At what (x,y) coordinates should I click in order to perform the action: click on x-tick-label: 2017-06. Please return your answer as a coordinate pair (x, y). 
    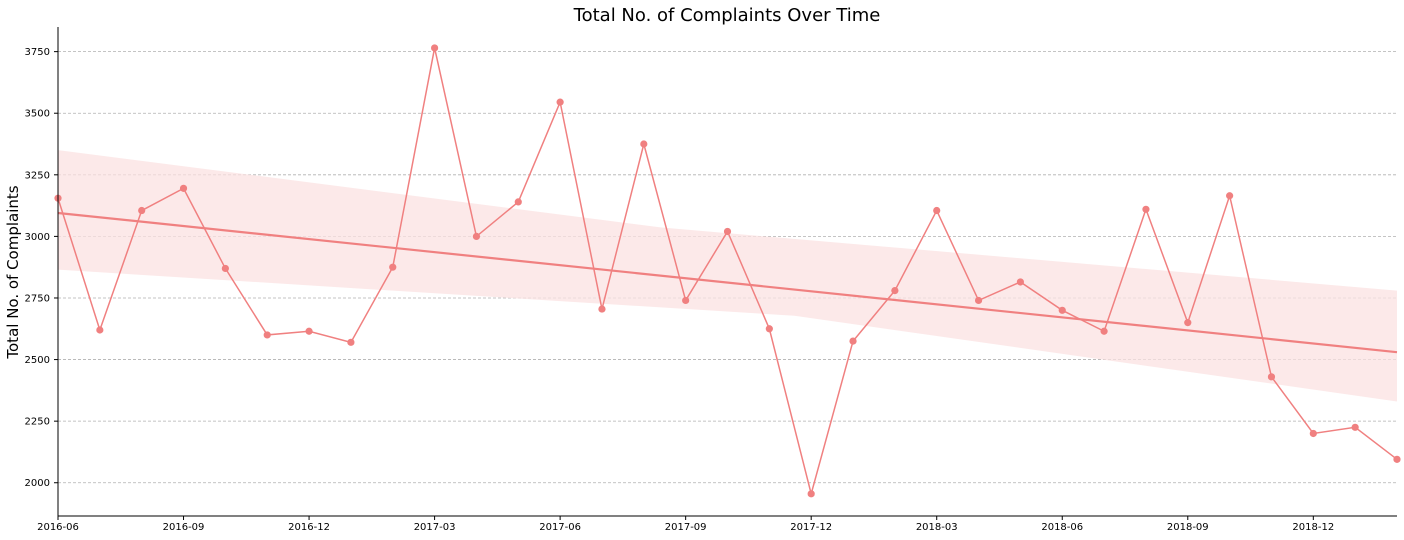
    Looking at the image, I should click on (560, 527).